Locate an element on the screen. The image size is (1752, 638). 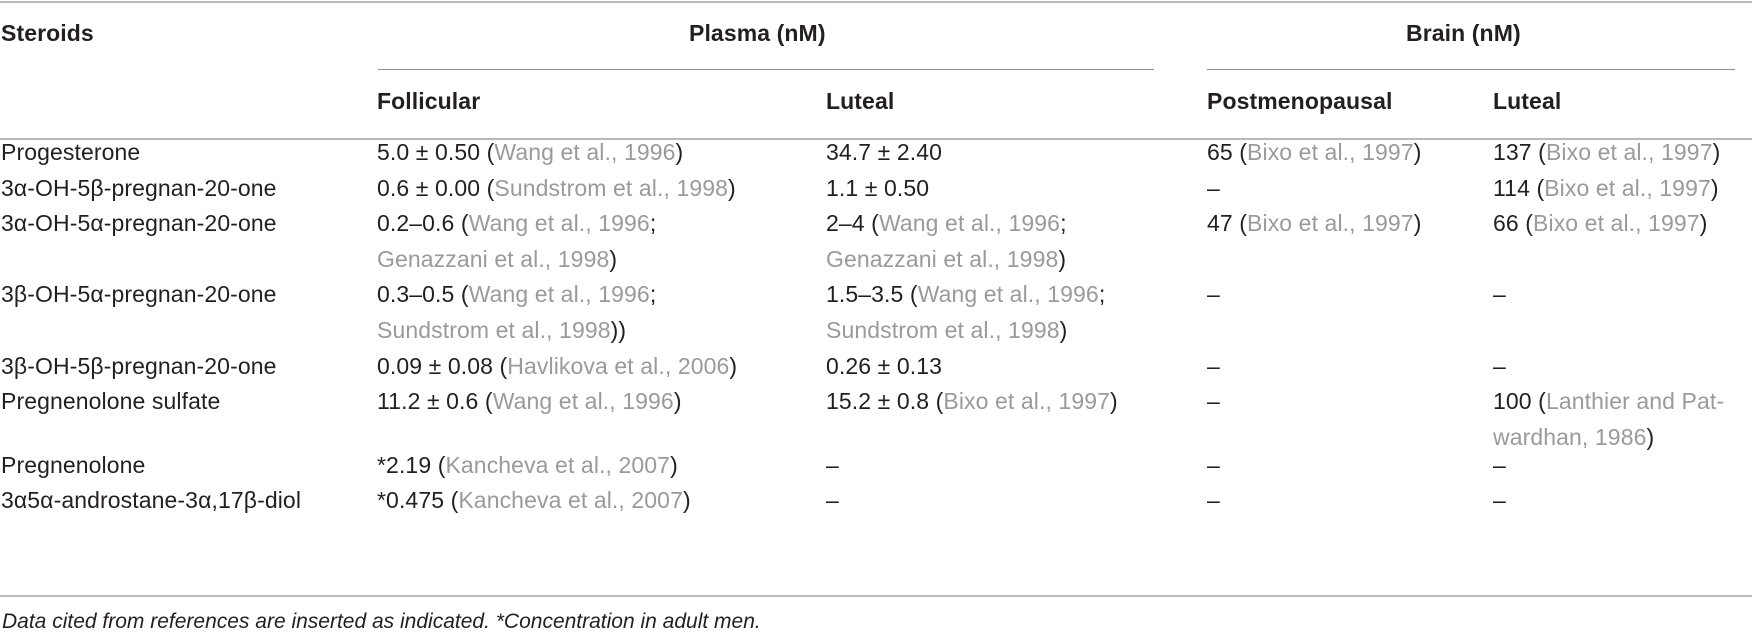
reference-link: Havlikova et al., 2006 is located at coordinates (618, 366).